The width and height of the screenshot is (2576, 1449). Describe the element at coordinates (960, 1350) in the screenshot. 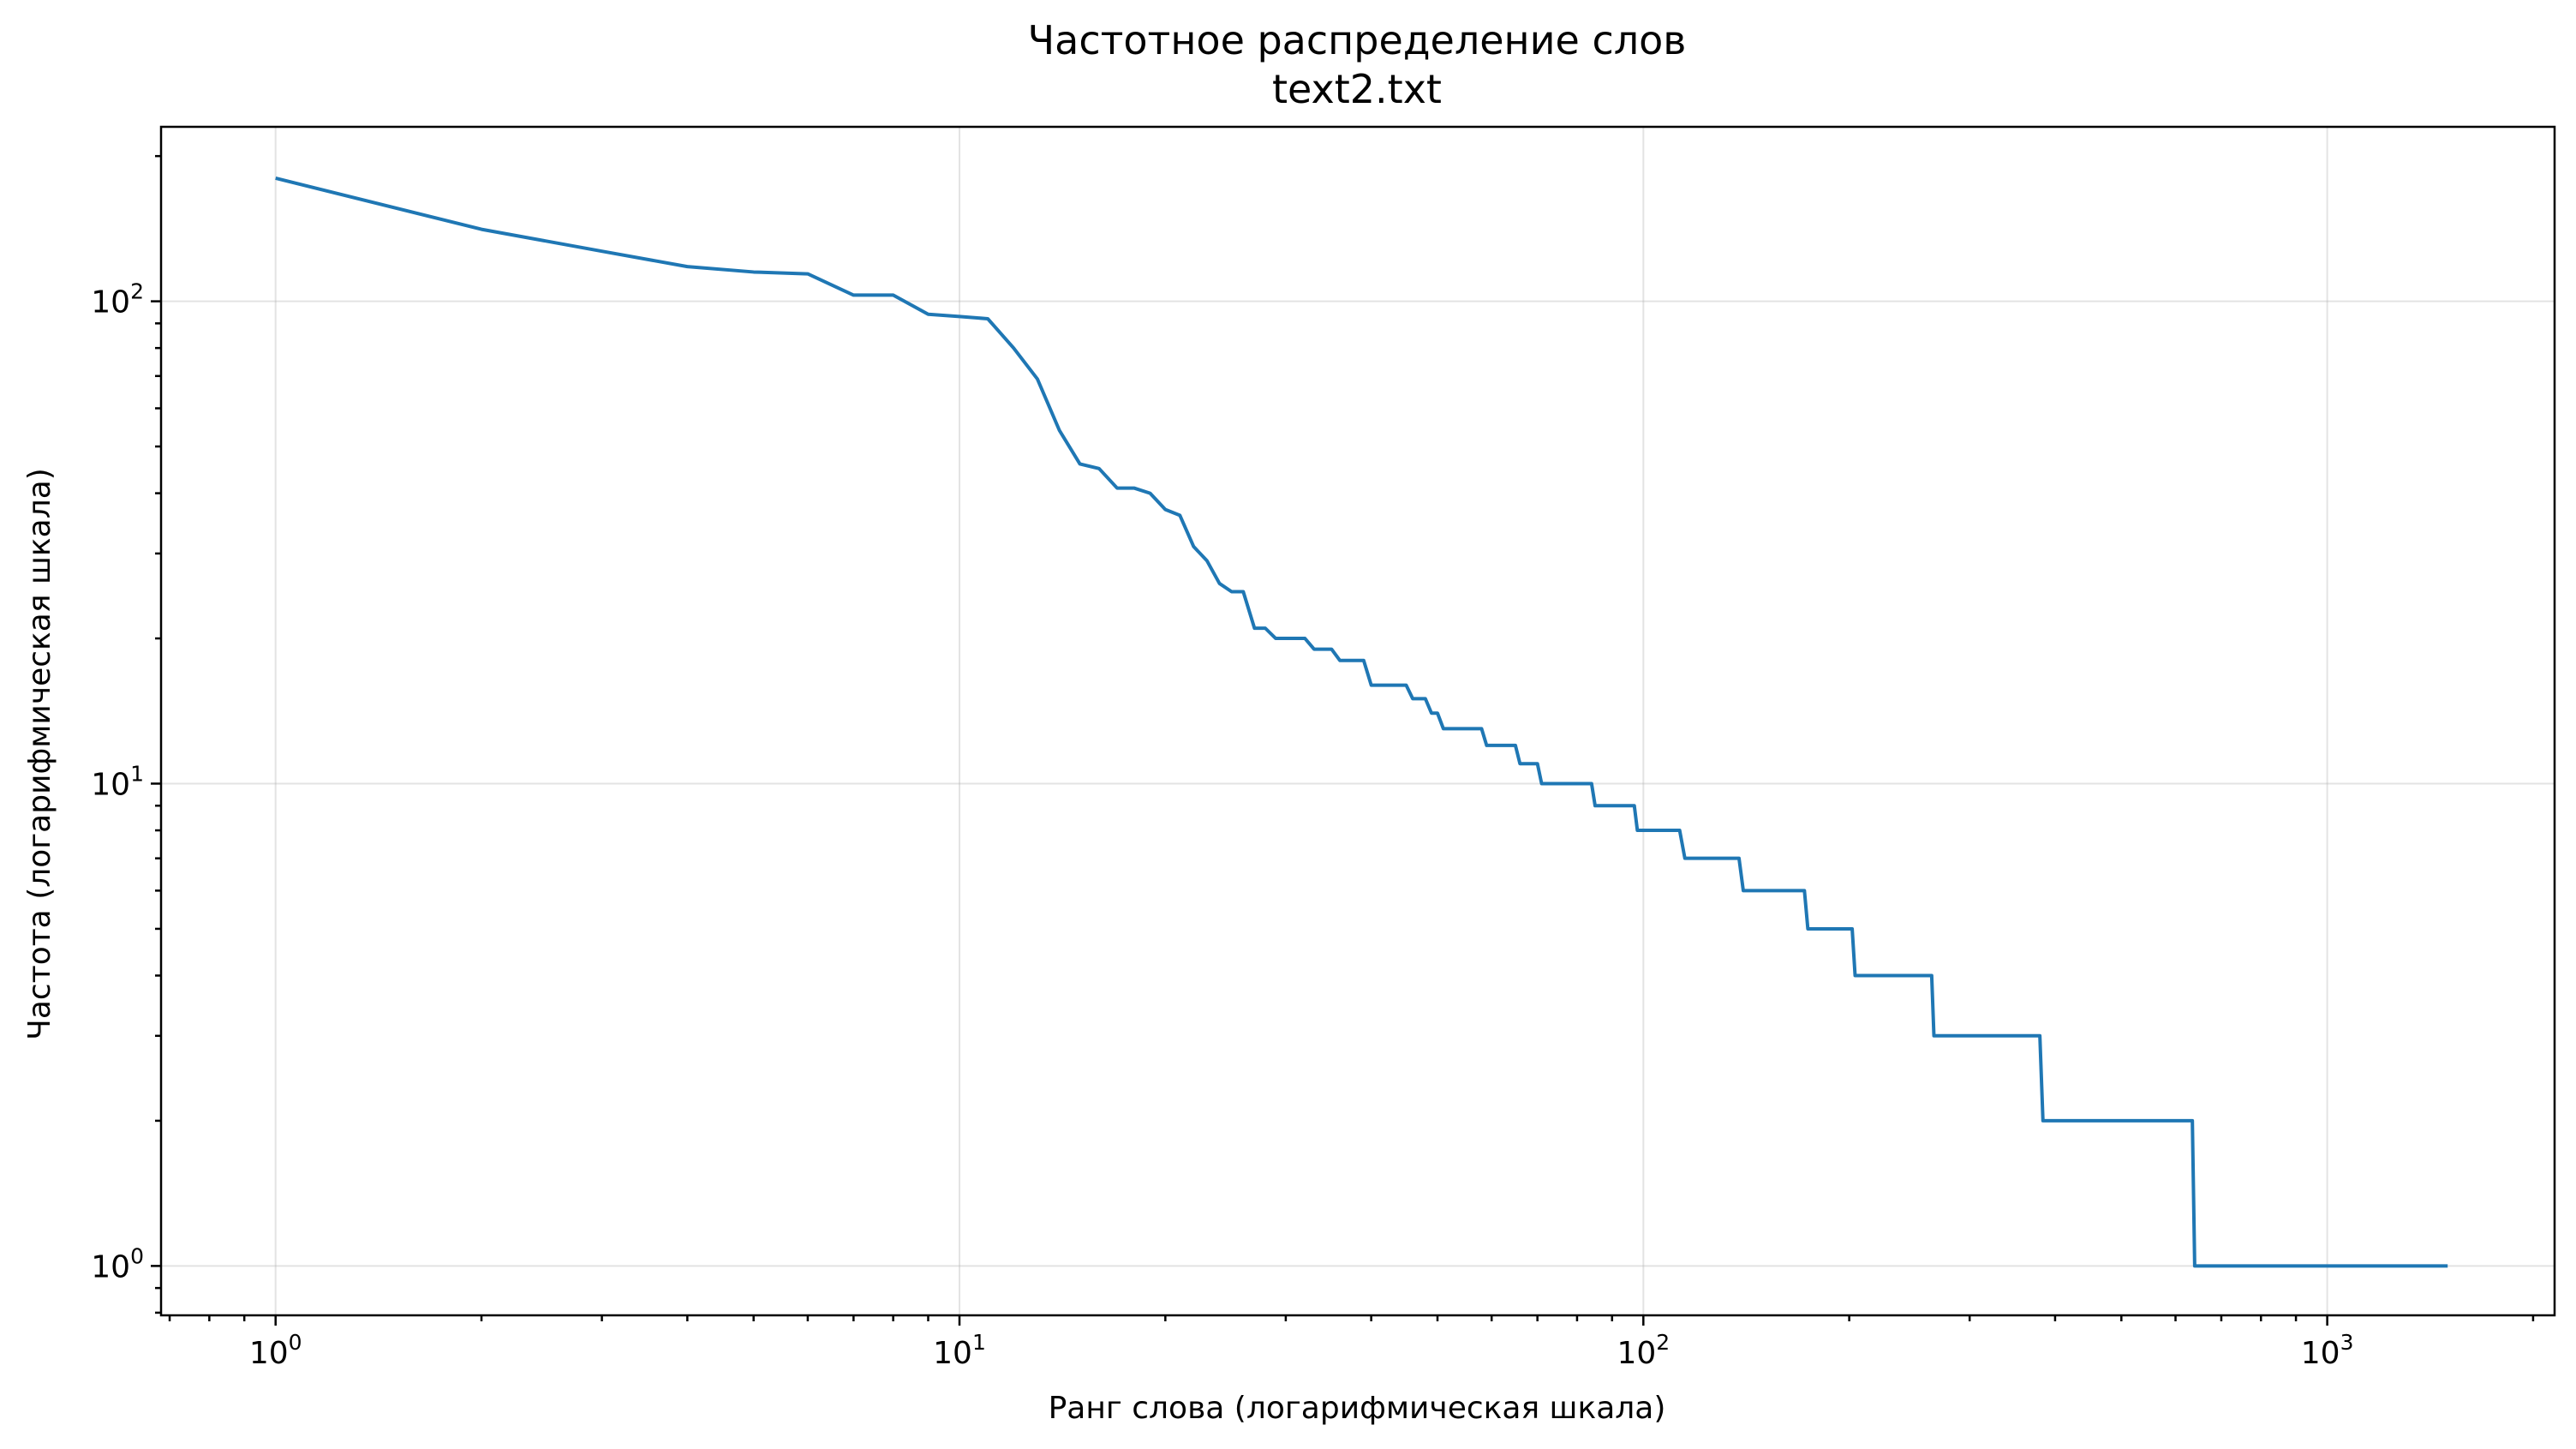

I see `x-tick-label: 10¹` at that location.